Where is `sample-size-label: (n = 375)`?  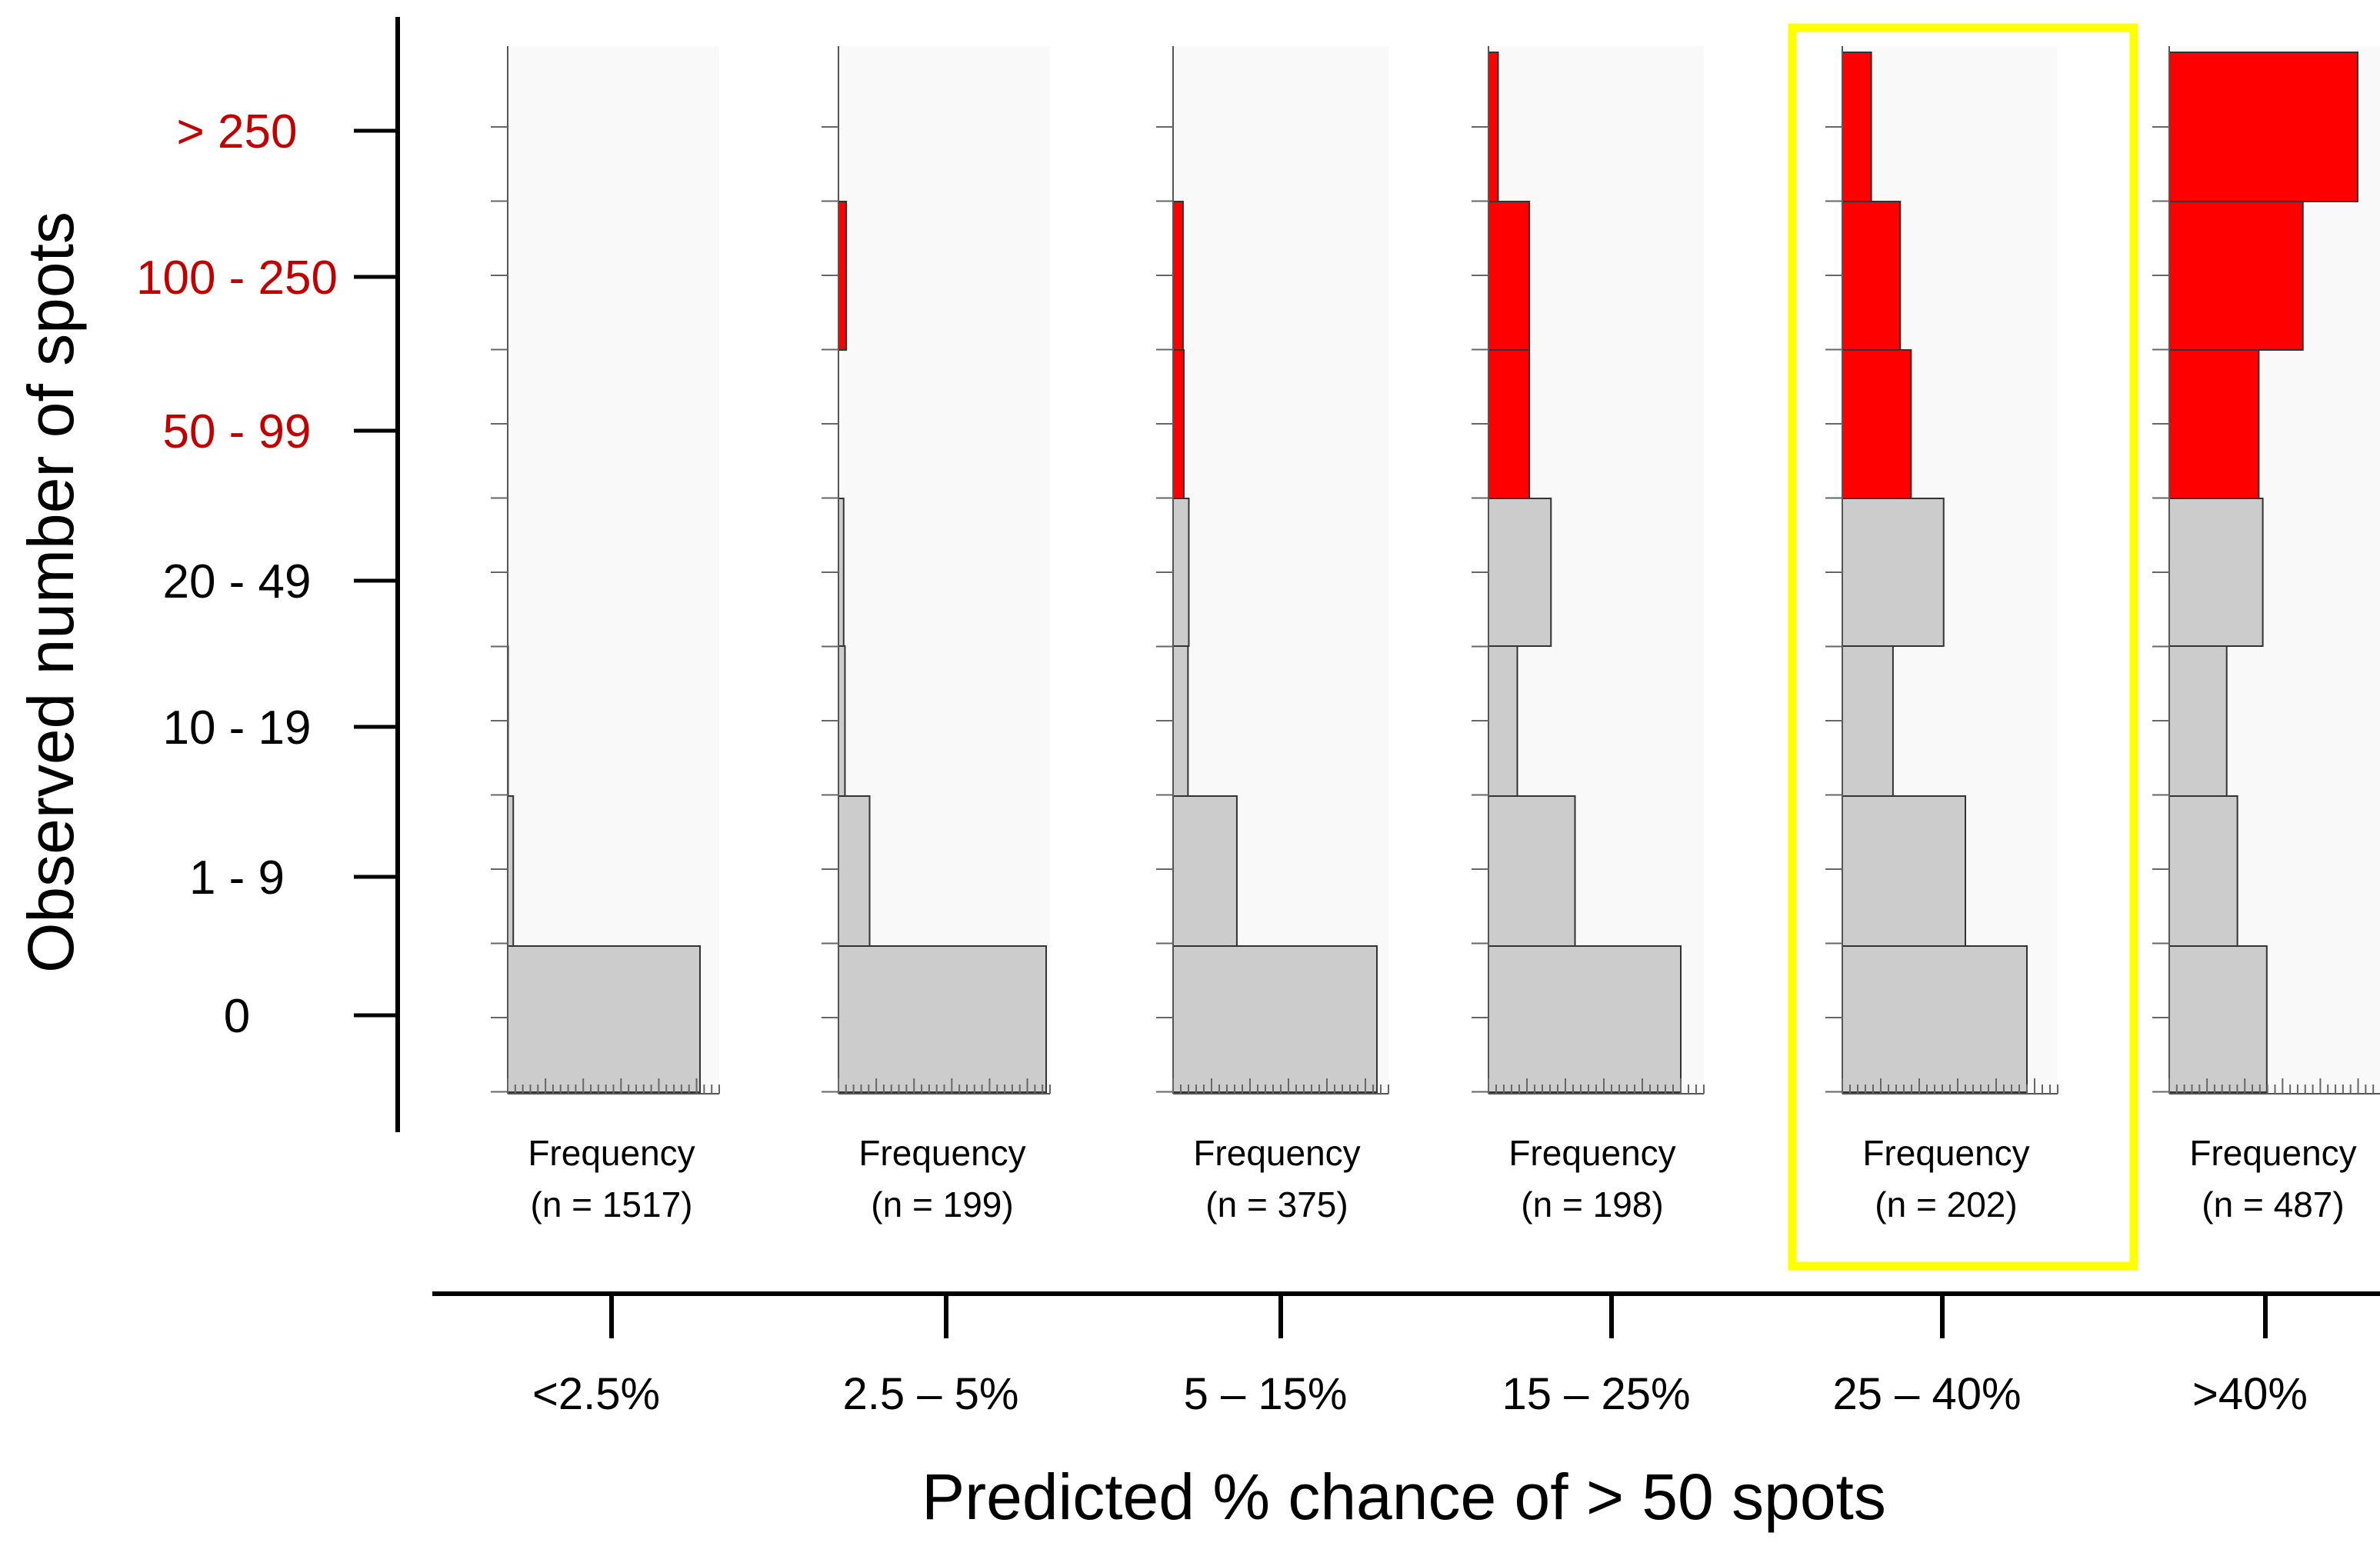 sample-size-label: (n = 375) is located at coordinates (1276, 1204).